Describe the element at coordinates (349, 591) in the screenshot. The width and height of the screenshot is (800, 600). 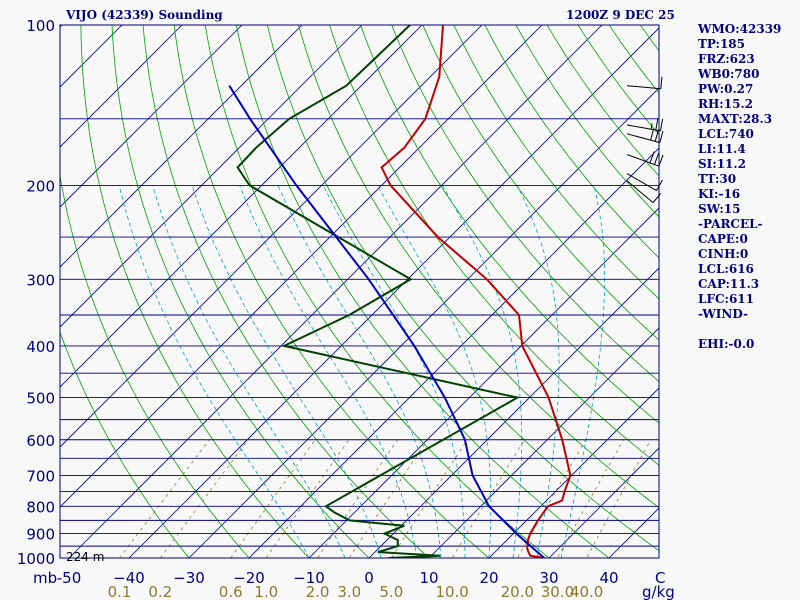
I see `mixing-ratio-tick-label: 3.0` at that location.